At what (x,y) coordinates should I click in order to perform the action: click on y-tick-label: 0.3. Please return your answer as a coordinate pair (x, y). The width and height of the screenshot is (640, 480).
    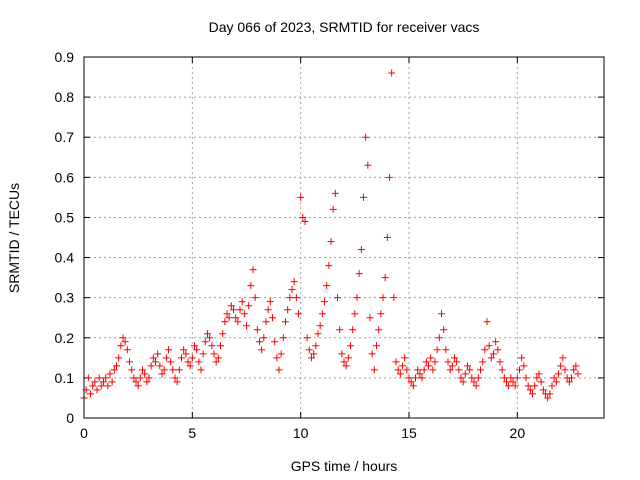
    Looking at the image, I should click on (65, 298).